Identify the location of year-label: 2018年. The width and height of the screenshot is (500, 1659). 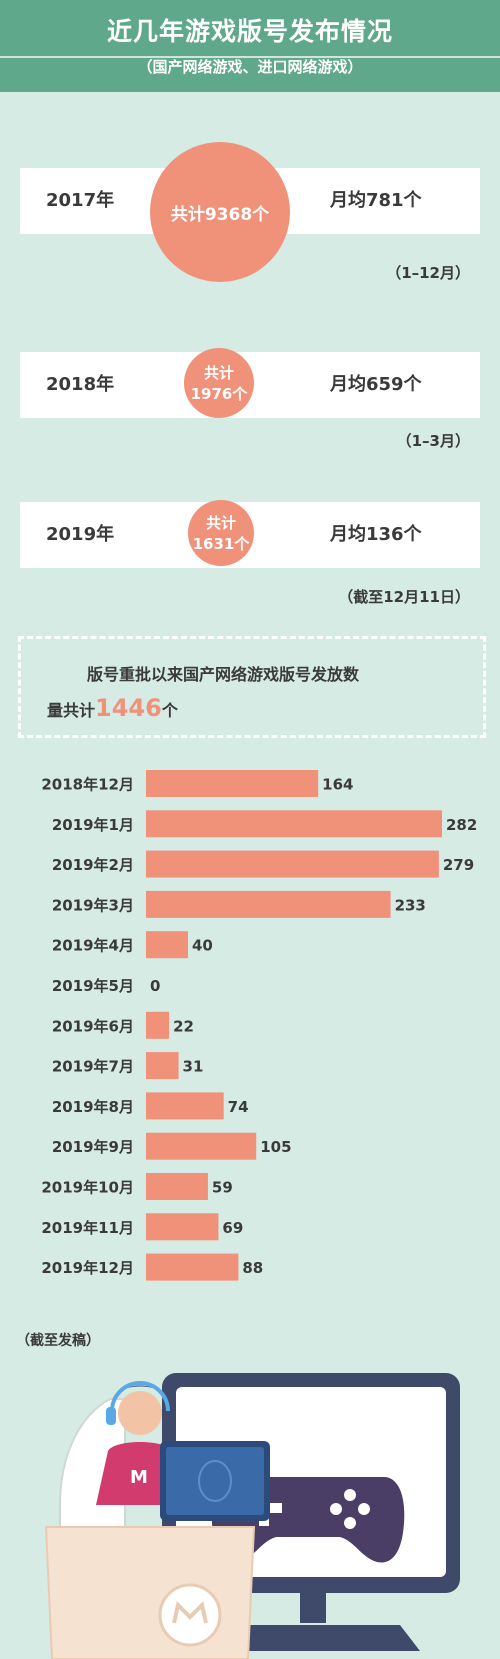
(80, 384).